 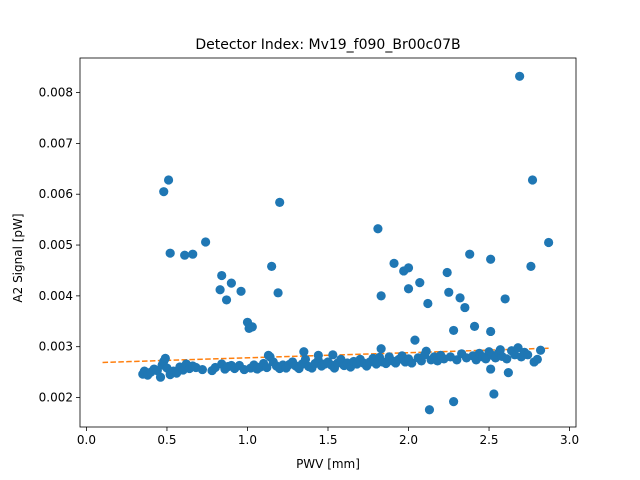 I want to click on y-axis-label: A2 Signal [pW], so click(x=18, y=257).